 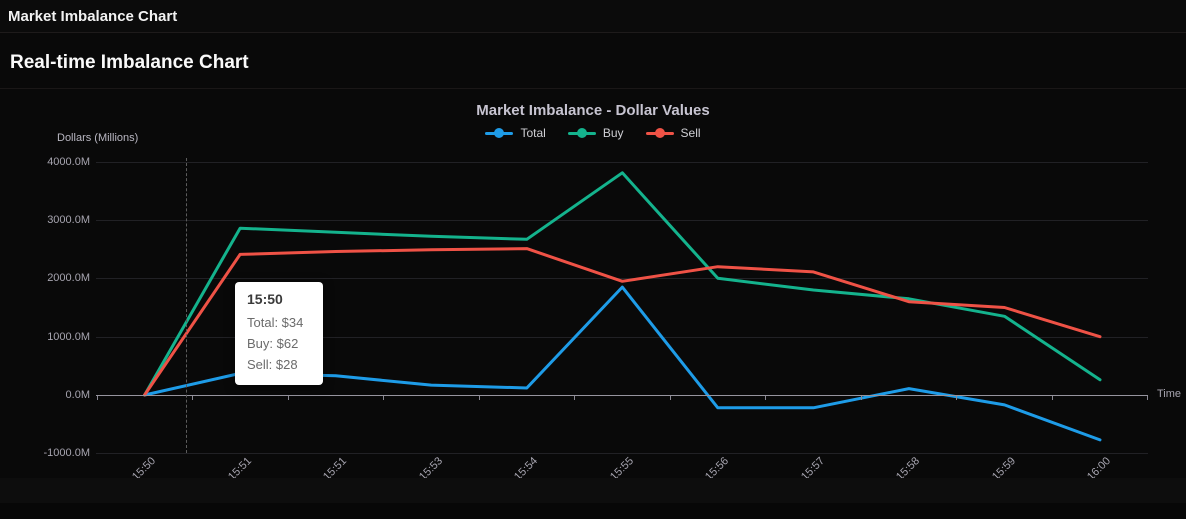 I want to click on y-tick-label: 0.0M, so click(x=77, y=395).